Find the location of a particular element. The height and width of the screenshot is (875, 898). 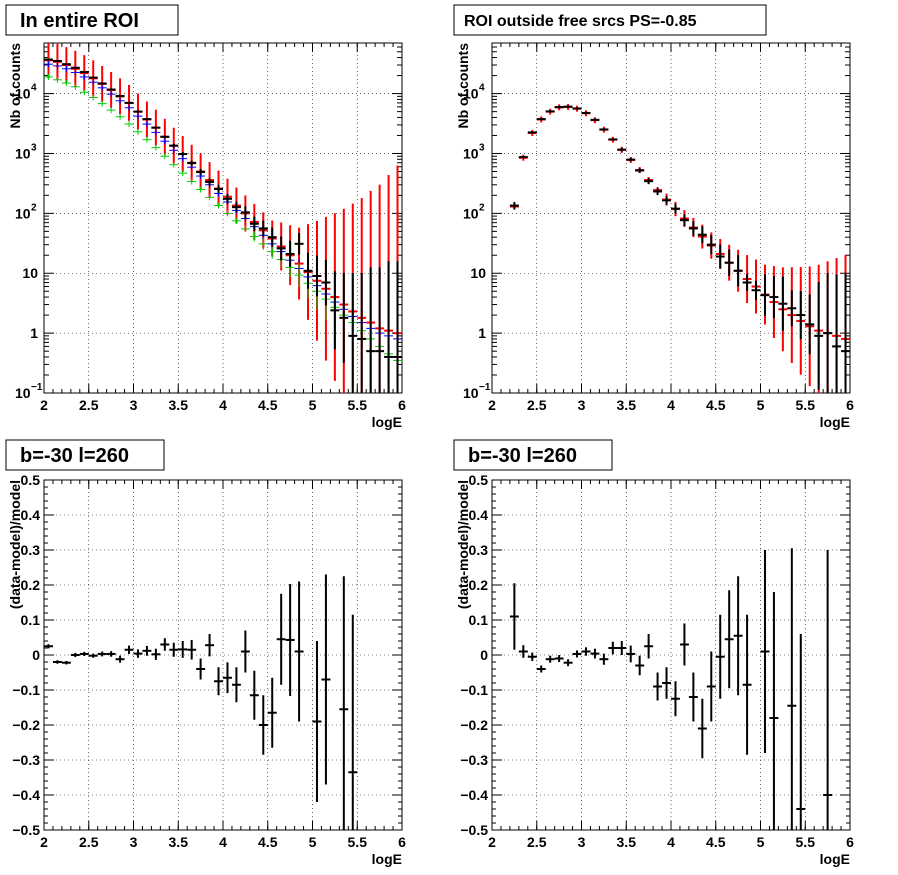

y-tick-label-exponent: 4 is located at coordinates (34, 88).